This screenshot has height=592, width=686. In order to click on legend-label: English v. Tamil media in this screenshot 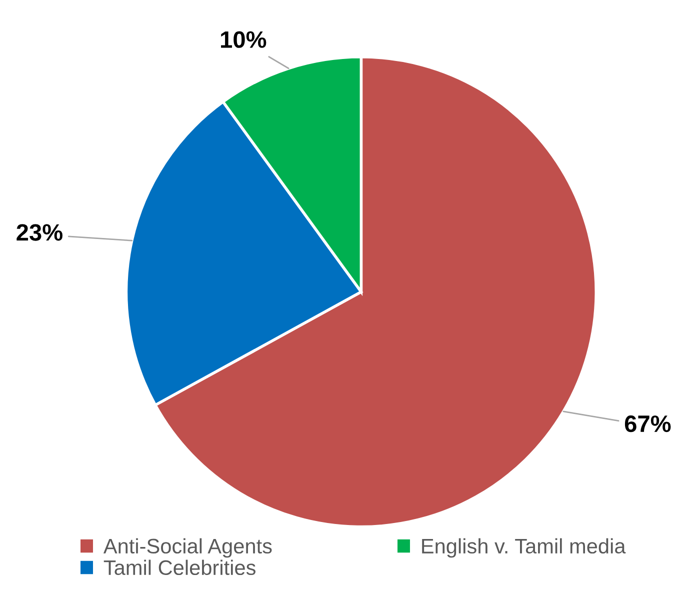, I will do `click(524, 548)`.